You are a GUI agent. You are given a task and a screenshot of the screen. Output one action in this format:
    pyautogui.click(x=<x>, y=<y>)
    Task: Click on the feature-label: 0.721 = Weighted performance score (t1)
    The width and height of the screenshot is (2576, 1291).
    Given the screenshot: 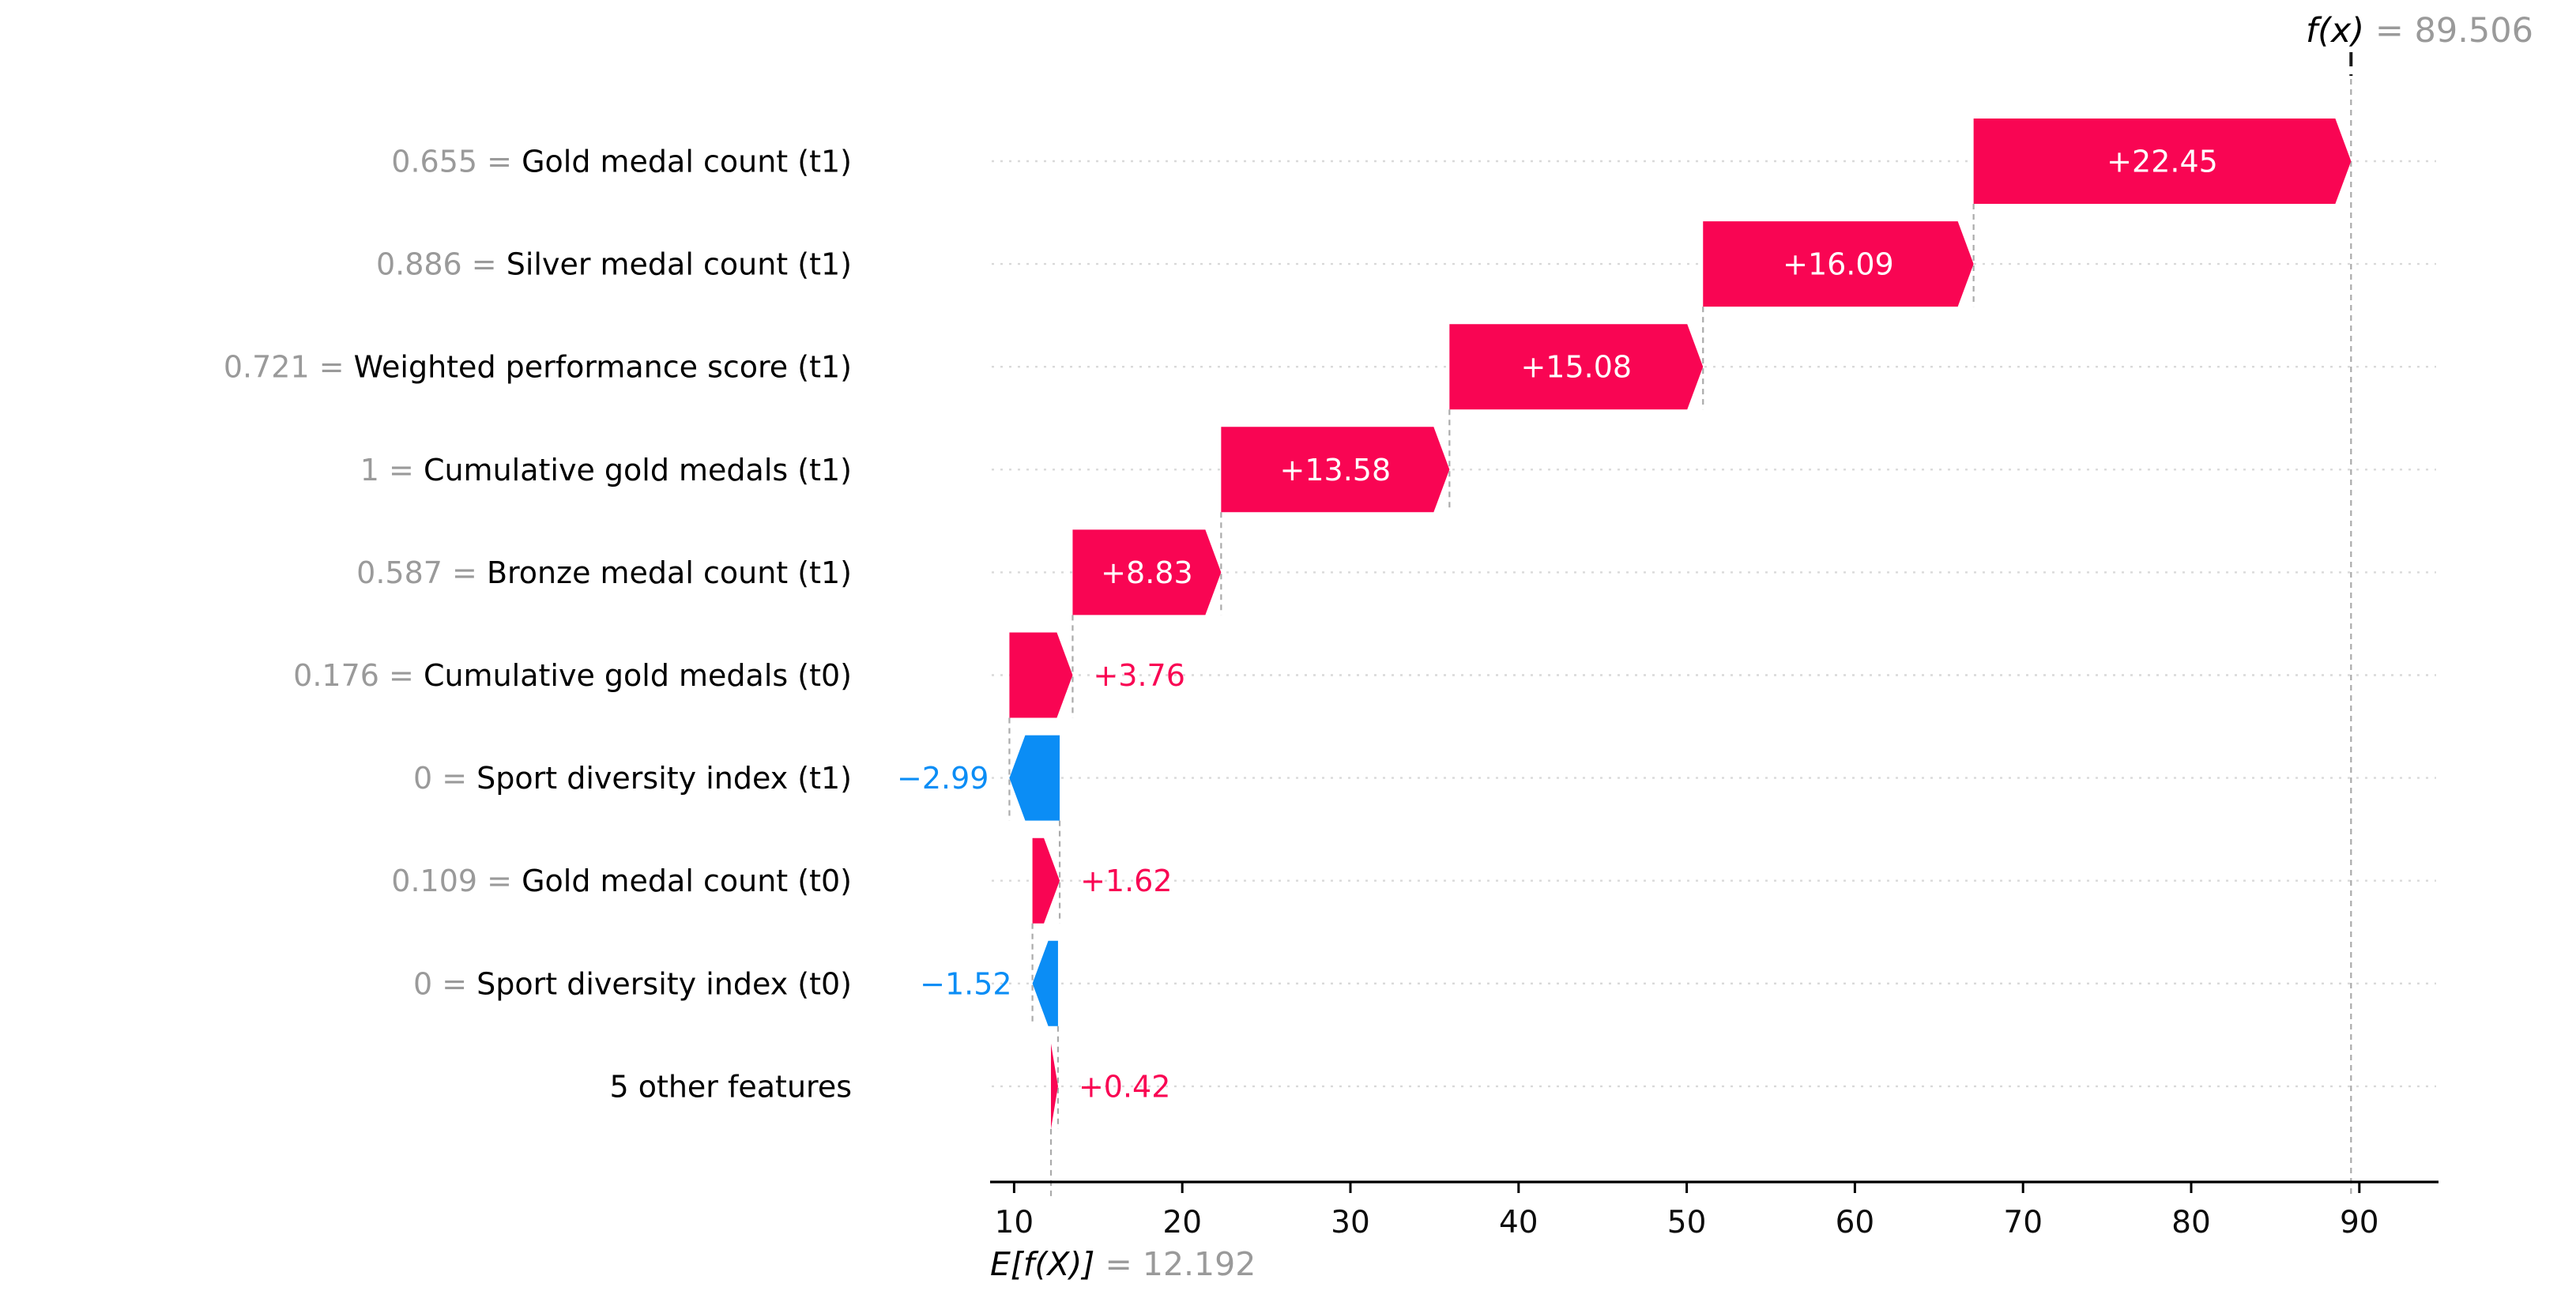 What is the action you would take?
    pyautogui.click(x=538, y=367)
    